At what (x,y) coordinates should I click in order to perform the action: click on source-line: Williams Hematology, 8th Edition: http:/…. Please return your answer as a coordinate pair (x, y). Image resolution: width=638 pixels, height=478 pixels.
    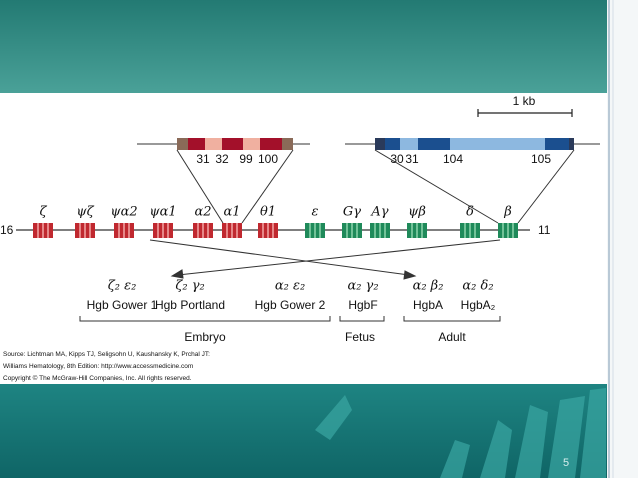
    Looking at the image, I should click on (98, 366).